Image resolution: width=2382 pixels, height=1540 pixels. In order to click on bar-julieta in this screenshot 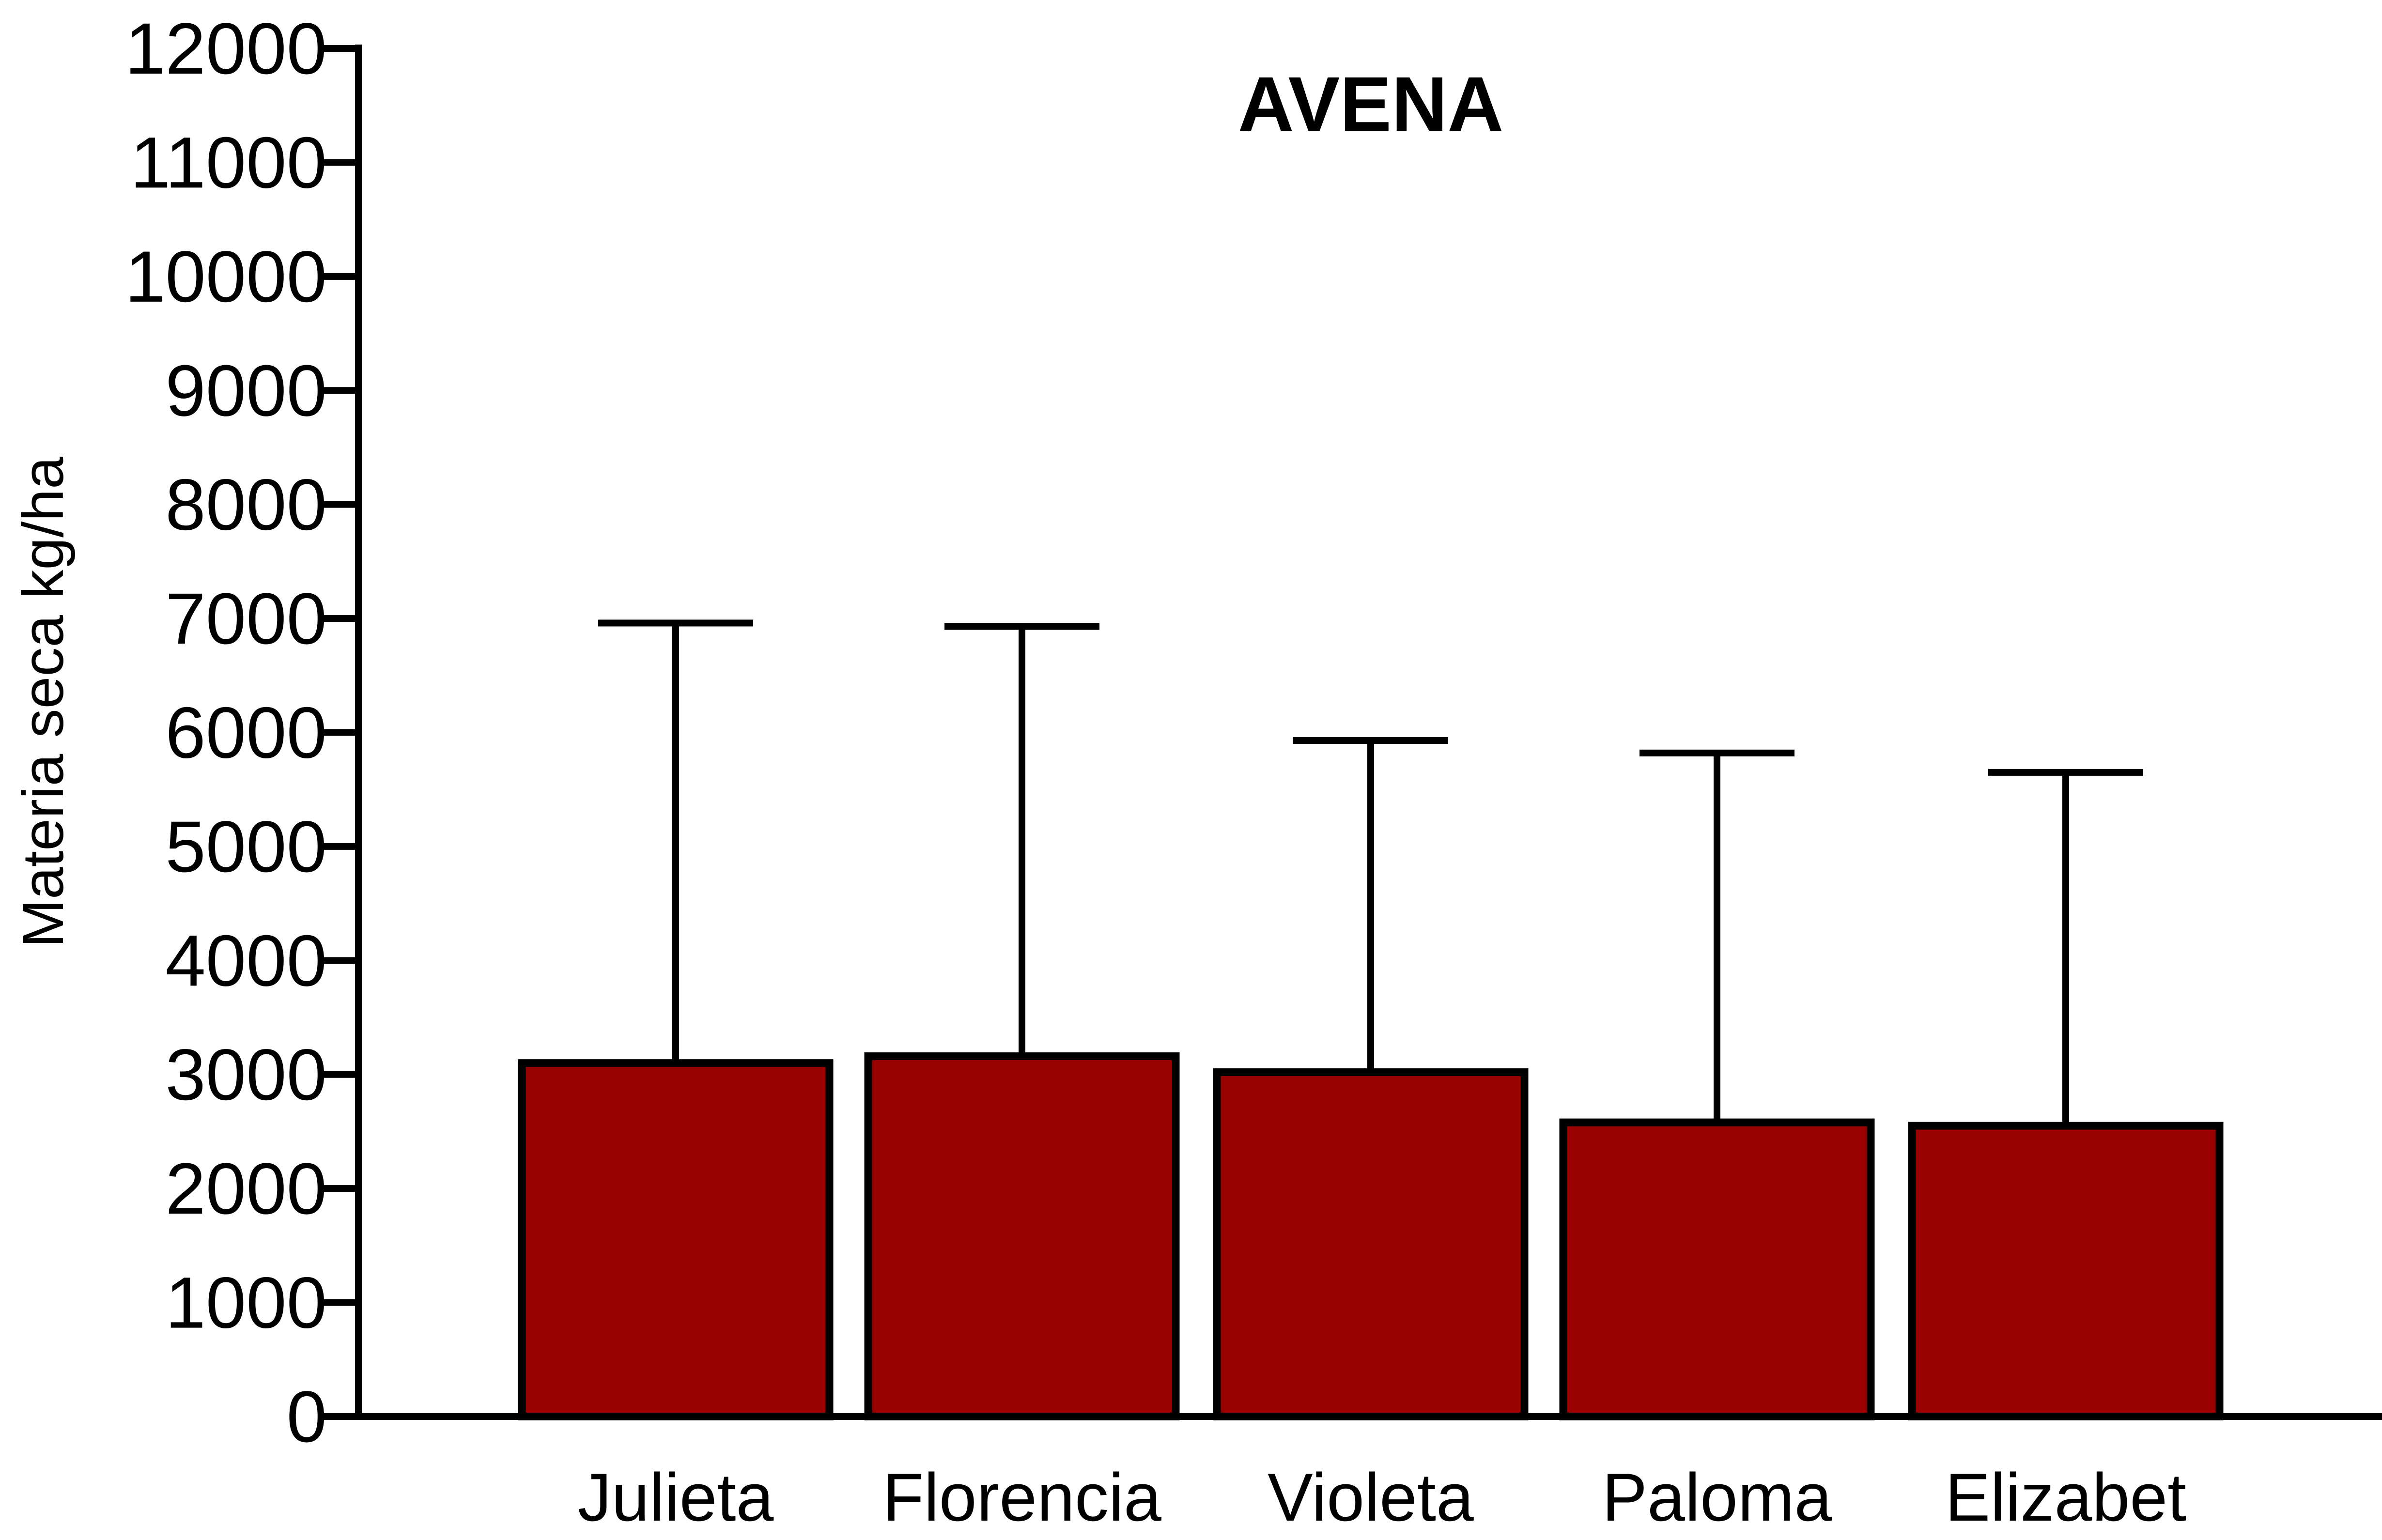, I will do `click(676, 1240)`.